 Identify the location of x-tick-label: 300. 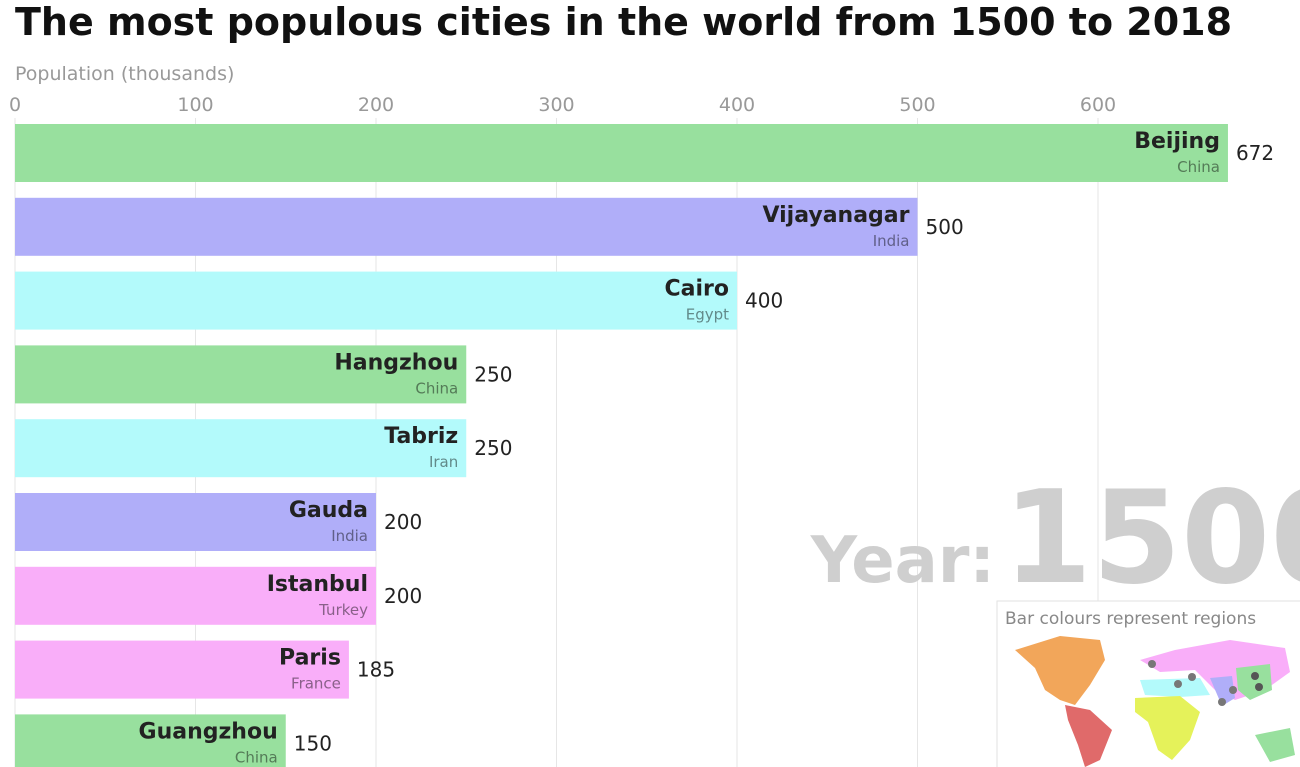
(556, 105).